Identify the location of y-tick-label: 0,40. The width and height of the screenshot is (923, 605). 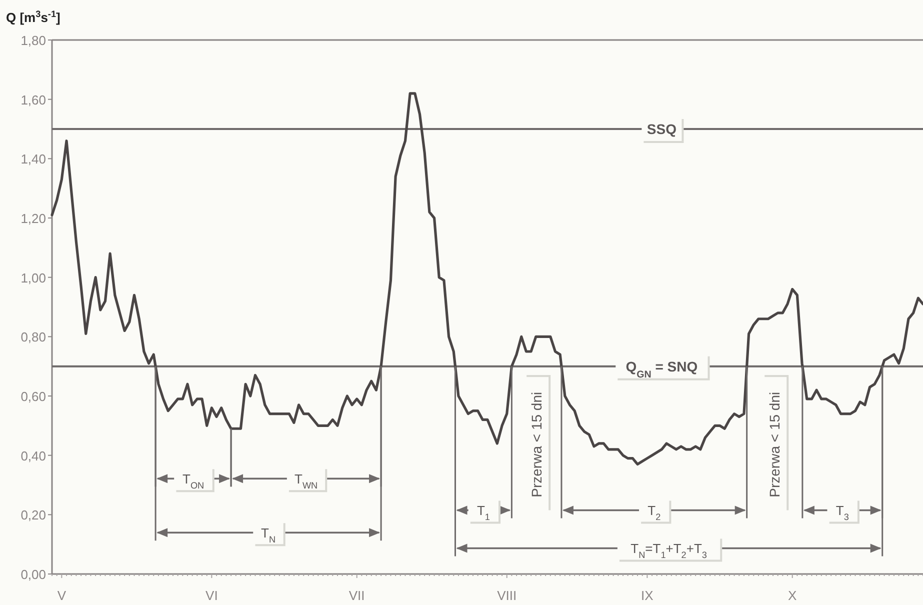
(33, 456).